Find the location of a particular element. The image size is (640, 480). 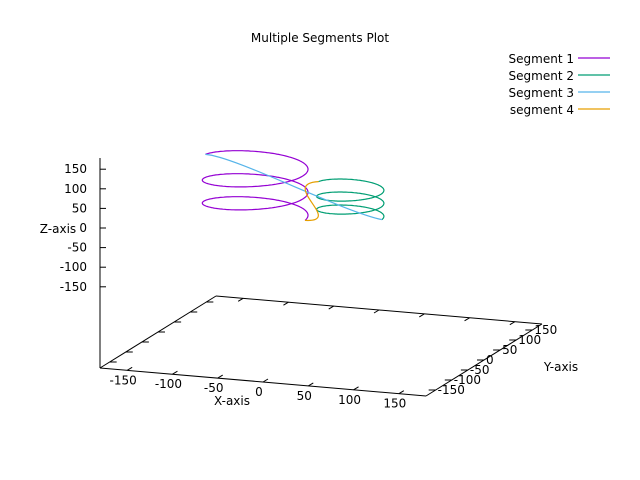

series-4-line is located at coordinates (311, 201).